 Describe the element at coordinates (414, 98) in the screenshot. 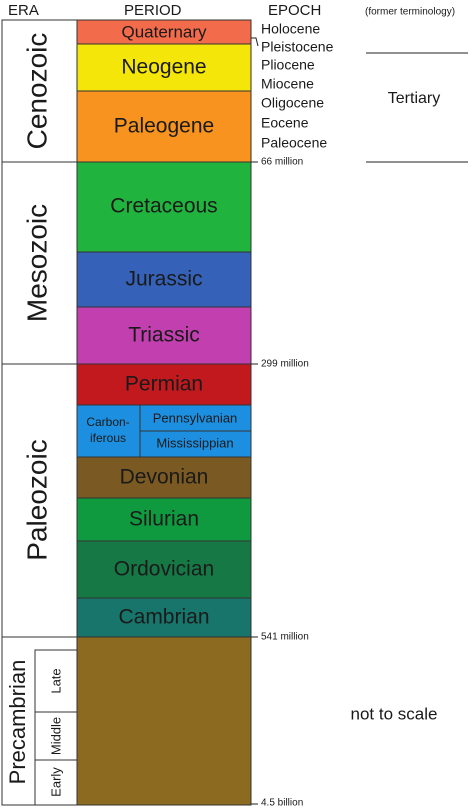

I see `former-term: Tertiary` at that location.